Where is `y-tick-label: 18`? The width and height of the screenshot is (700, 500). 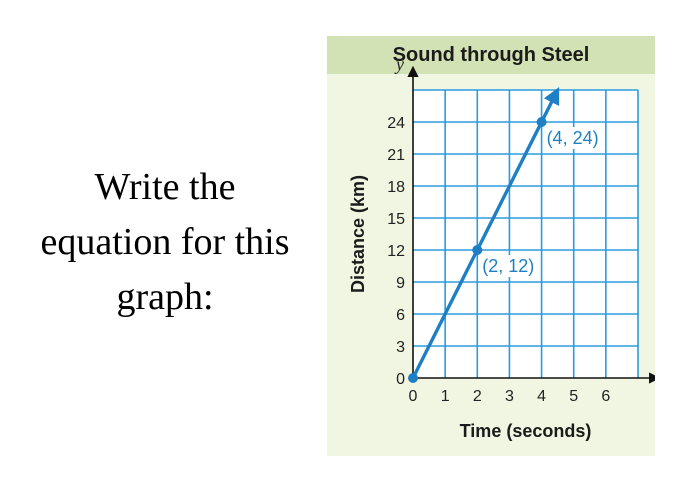
y-tick-label: 18 is located at coordinates (396, 187).